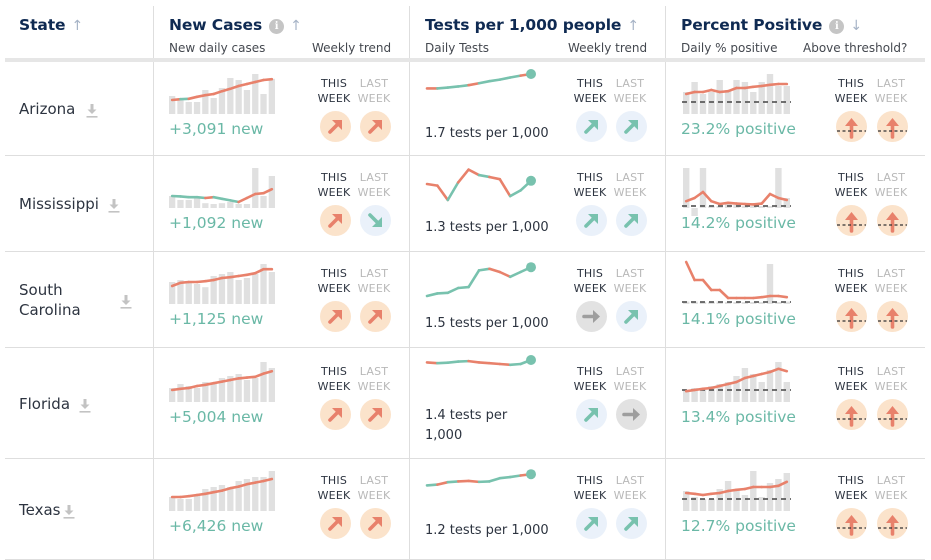 The image size is (931, 560). What do you see at coordinates (45, 403) in the screenshot?
I see `state-name: Florida` at bounding box center [45, 403].